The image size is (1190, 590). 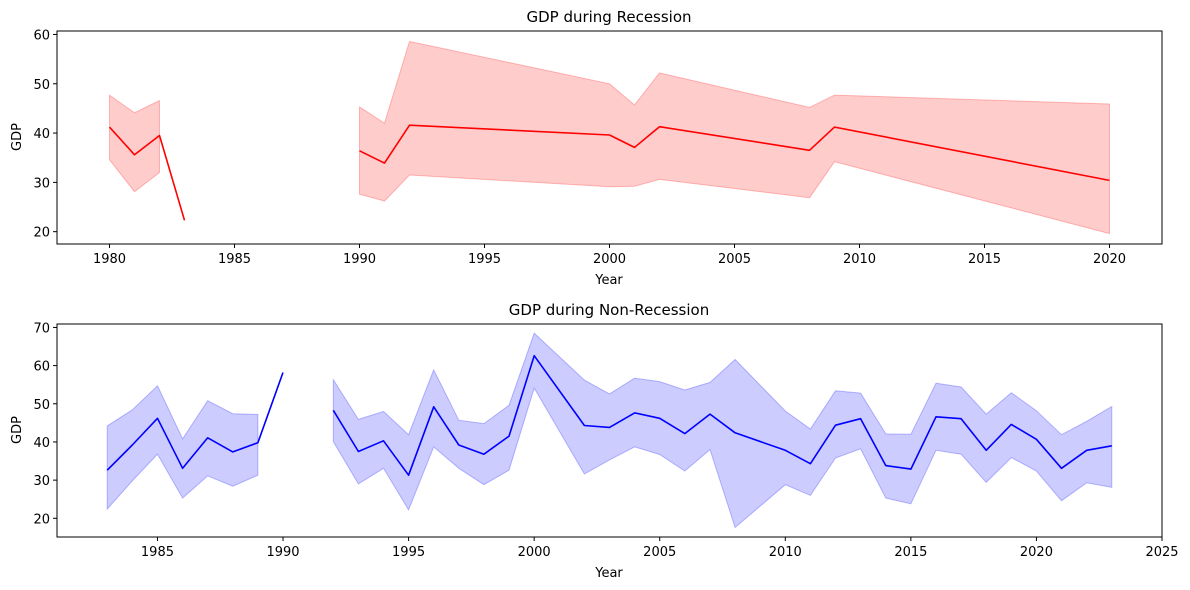 I want to click on x-axis-ticks: 1985 1990 1995 2000 2005 2010 2015 2020 2025, so click(x=660, y=548).